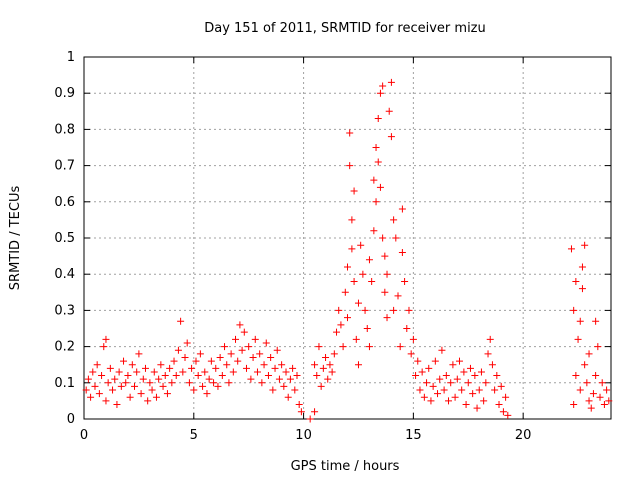 The image size is (640, 480). What do you see at coordinates (71, 57) in the screenshot?
I see `y-tick-label: 1` at bounding box center [71, 57].